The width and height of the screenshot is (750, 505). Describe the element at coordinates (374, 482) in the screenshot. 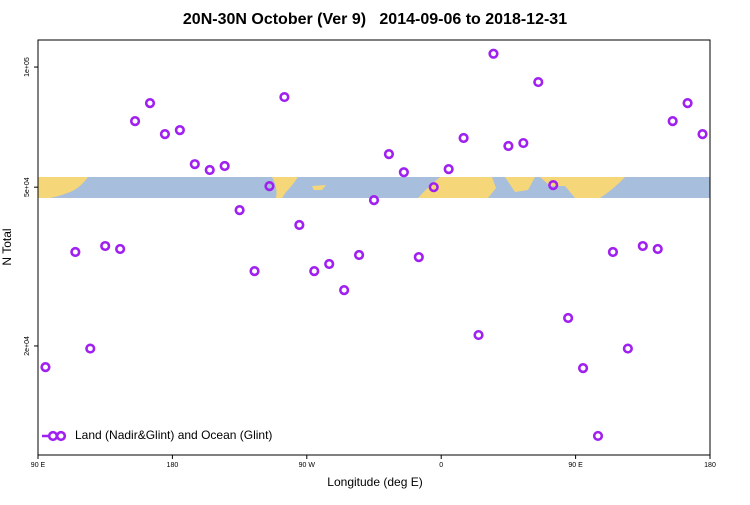

I see `x-axis-label: Longitude (deg E)` at that location.